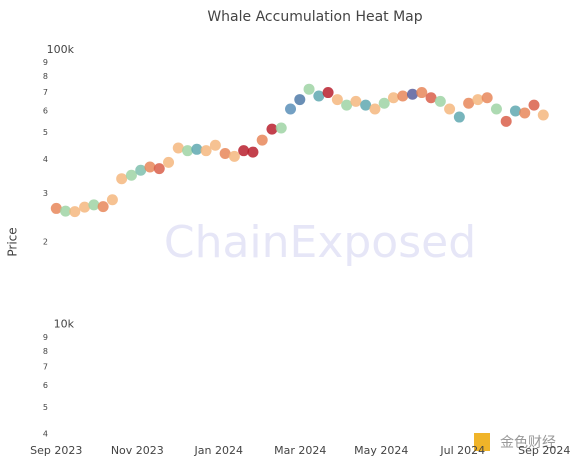 Image resolution: width=587 pixels, height=465 pixels. Describe the element at coordinates (544, 450) in the screenshot. I see `x-tick-label: Sep 2024` at that location.